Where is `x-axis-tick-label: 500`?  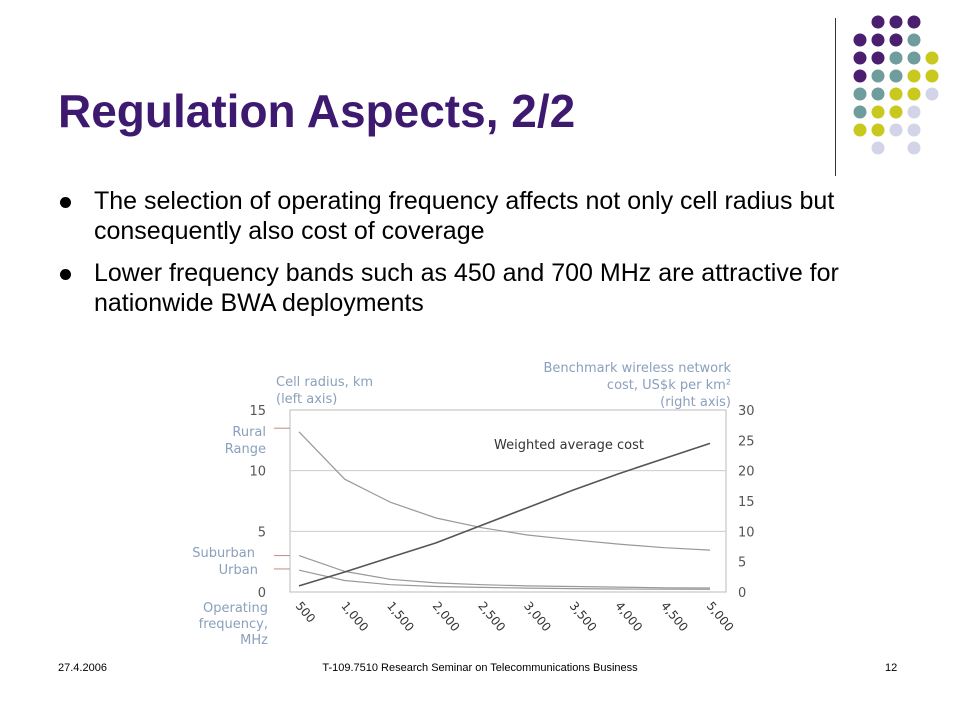 x-axis-tick-label: 500 is located at coordinates (305, 612).